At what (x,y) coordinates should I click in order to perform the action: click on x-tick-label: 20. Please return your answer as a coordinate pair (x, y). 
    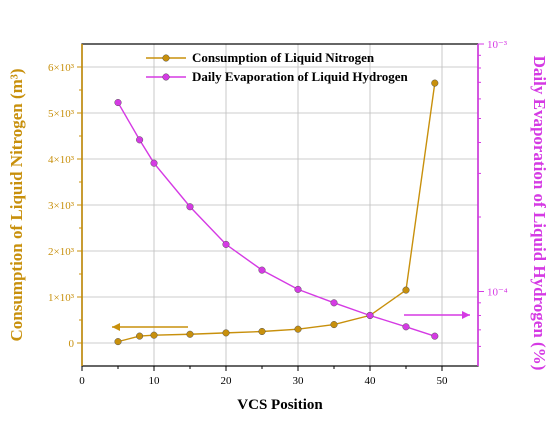
    Looking at the image, I should click on (227, 381).